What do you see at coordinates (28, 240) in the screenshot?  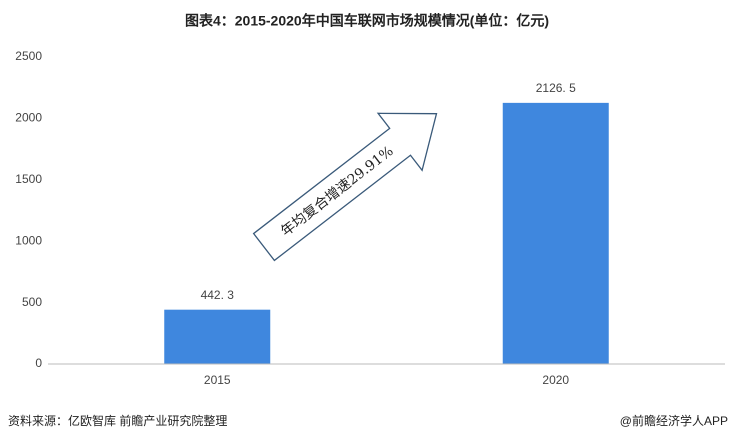 I see `y-tick-label: 1000` at bounding box center [28, 240].